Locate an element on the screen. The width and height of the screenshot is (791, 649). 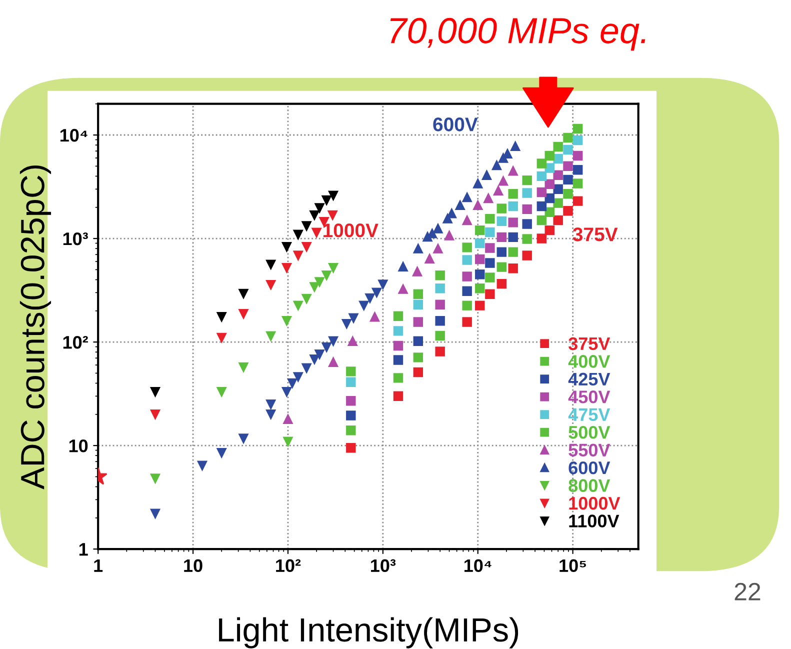
x-tick-label: 10⁴ is located at coordinates (478, 565).